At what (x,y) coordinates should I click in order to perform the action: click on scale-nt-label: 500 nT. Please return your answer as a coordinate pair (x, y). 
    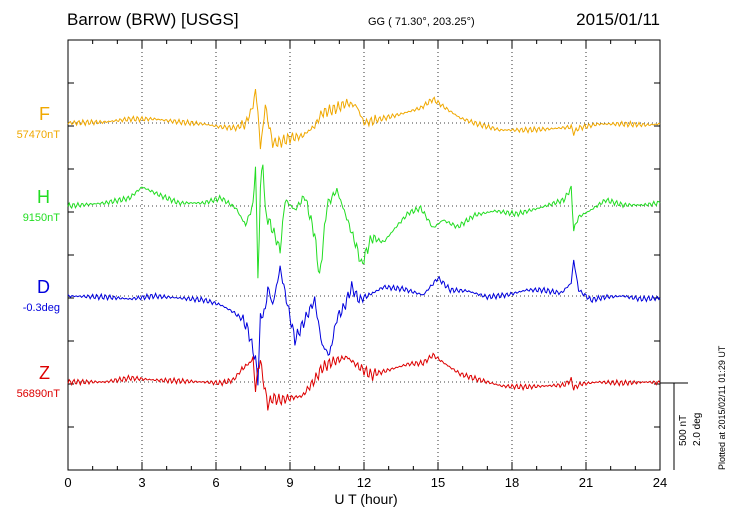
    Looking at the image, I should click on (683, 430).